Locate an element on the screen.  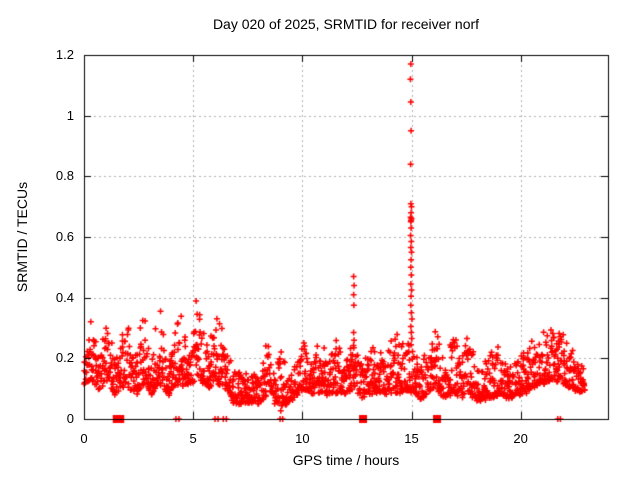
y-tick-label: 1 is located at coordinates (70, 115).